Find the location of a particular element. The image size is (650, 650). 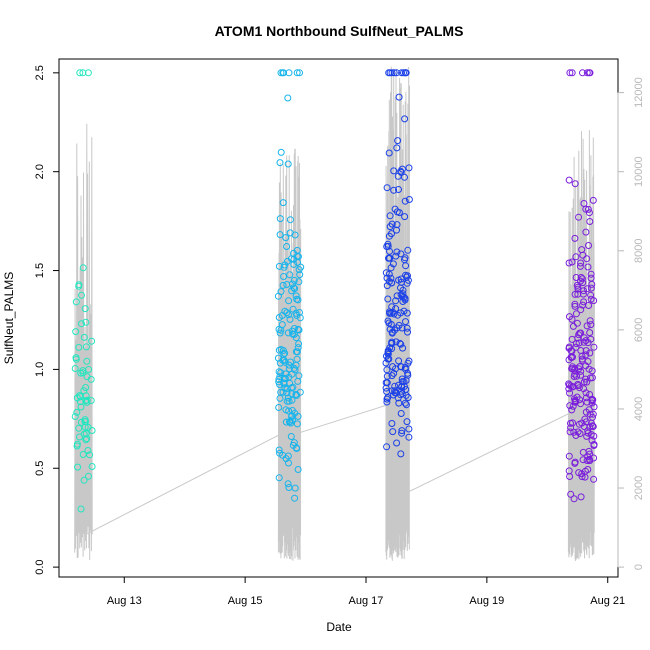

y2-tick-label: 6000 is located at coordinates (639, 330).